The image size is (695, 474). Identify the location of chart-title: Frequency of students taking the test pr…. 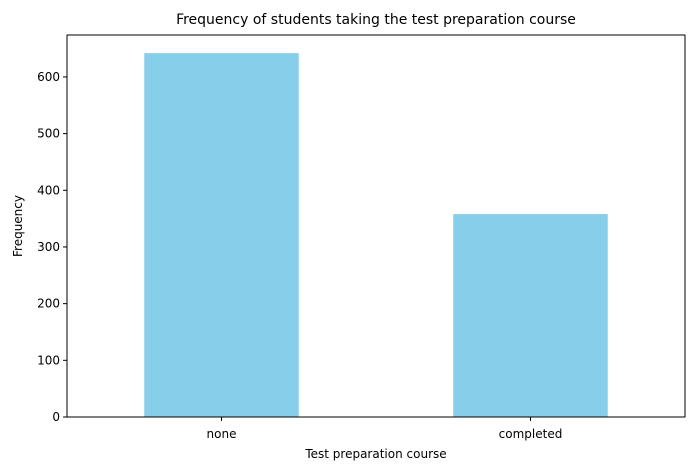
(376, 20).